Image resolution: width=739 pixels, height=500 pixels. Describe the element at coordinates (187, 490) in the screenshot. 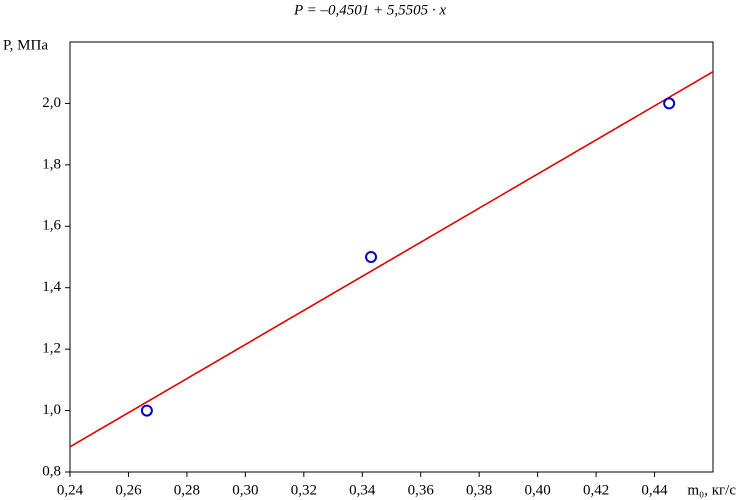

I see `x-tick-label: 0,28` at that location.